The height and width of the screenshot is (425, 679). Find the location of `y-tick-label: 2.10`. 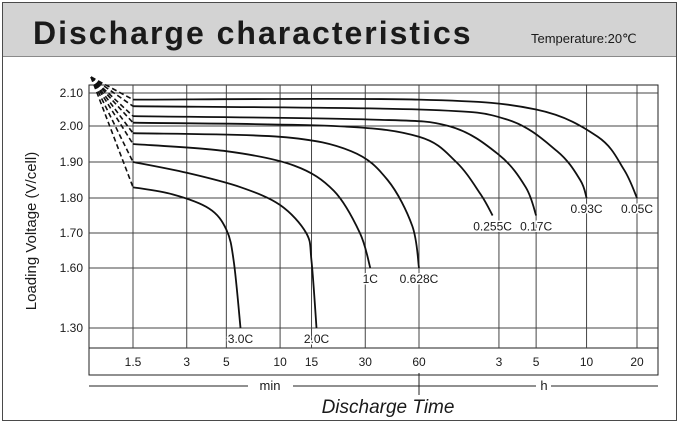

y-tick-label: 2.10 is located at coordinates (72, 93).